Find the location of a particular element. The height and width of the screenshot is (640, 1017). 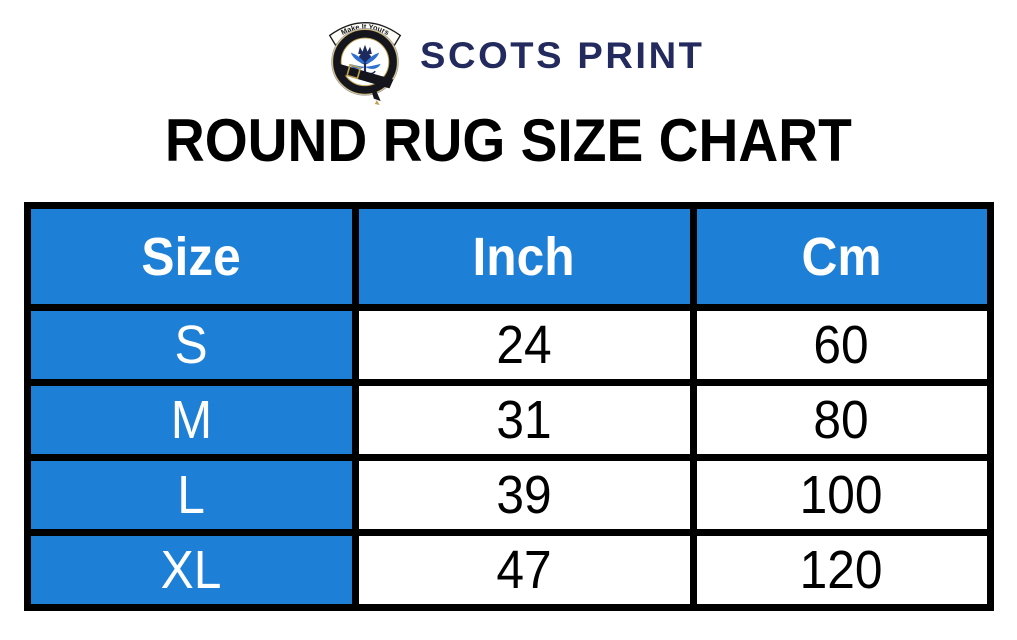

inch-cell: 39 is located at coordinates (524, 495).